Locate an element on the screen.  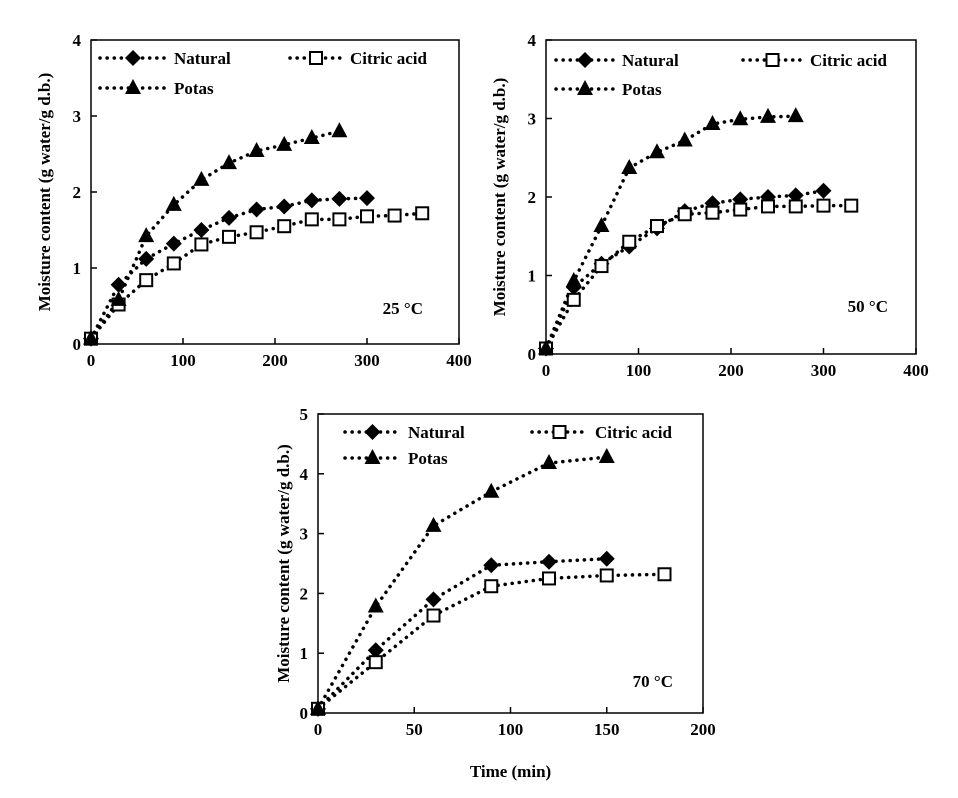
x-tick-label: 150 is located at coordinates (607, 729).